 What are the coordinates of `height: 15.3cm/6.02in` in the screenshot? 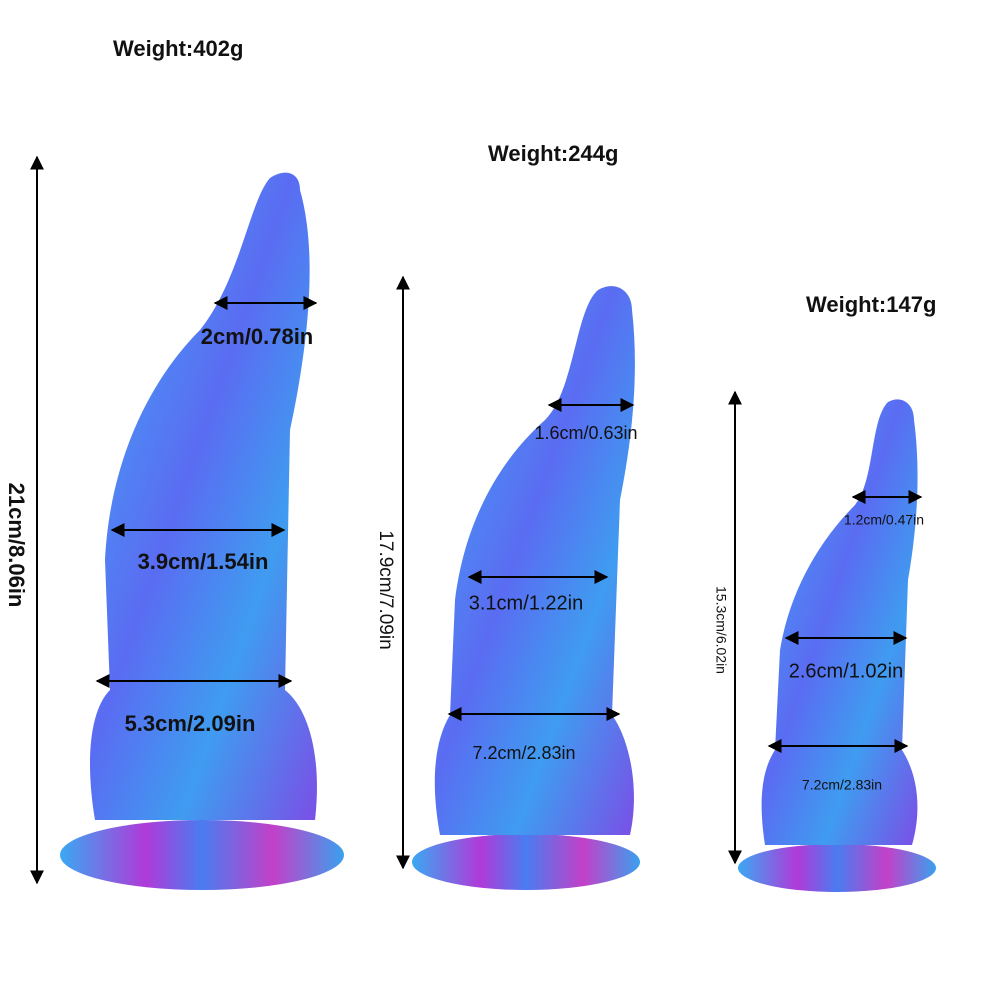 It's located at (721, 630).